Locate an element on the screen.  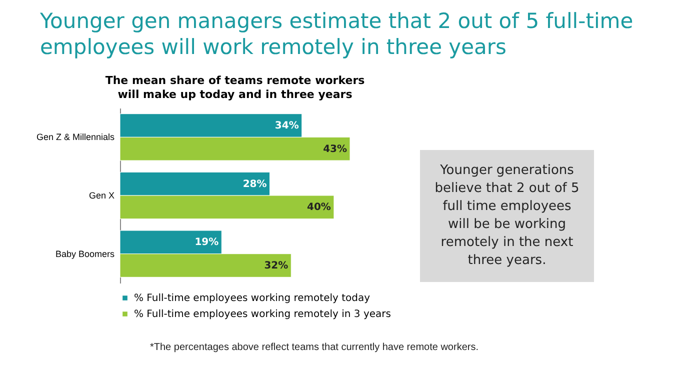
data-label: 28% is located at coordinates (254, 184).